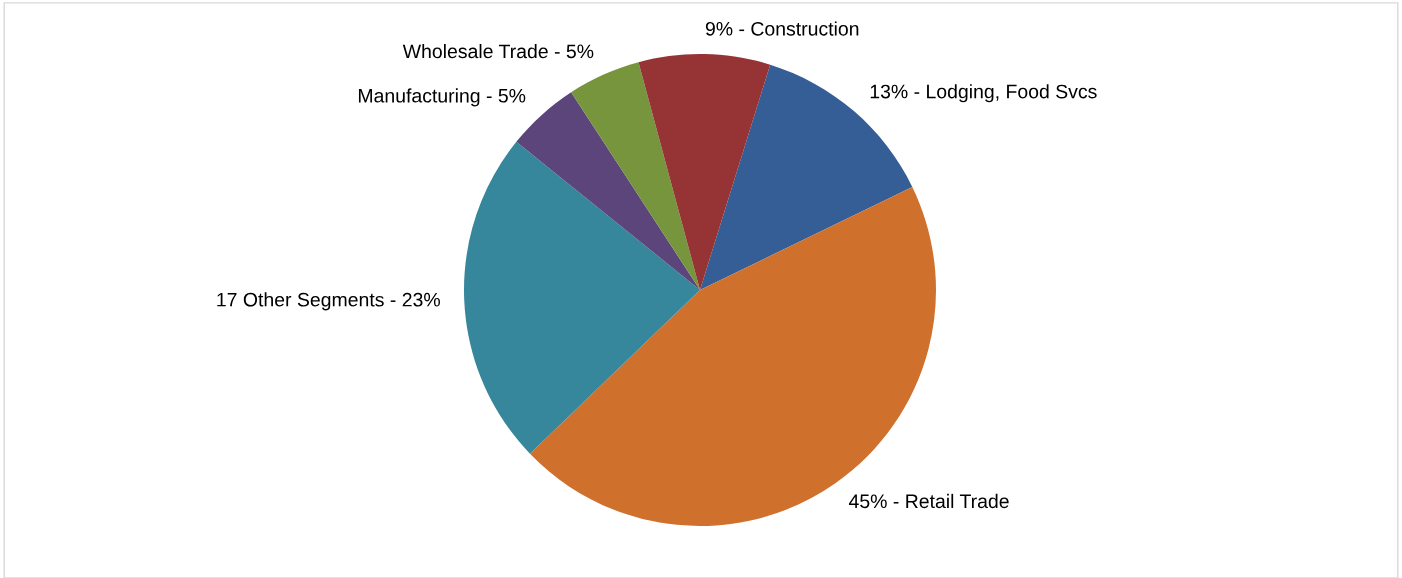 The width and height of the screenshot is (1402, 578). I want to click on slice-label: 9% - Construction, so click(782, 28).